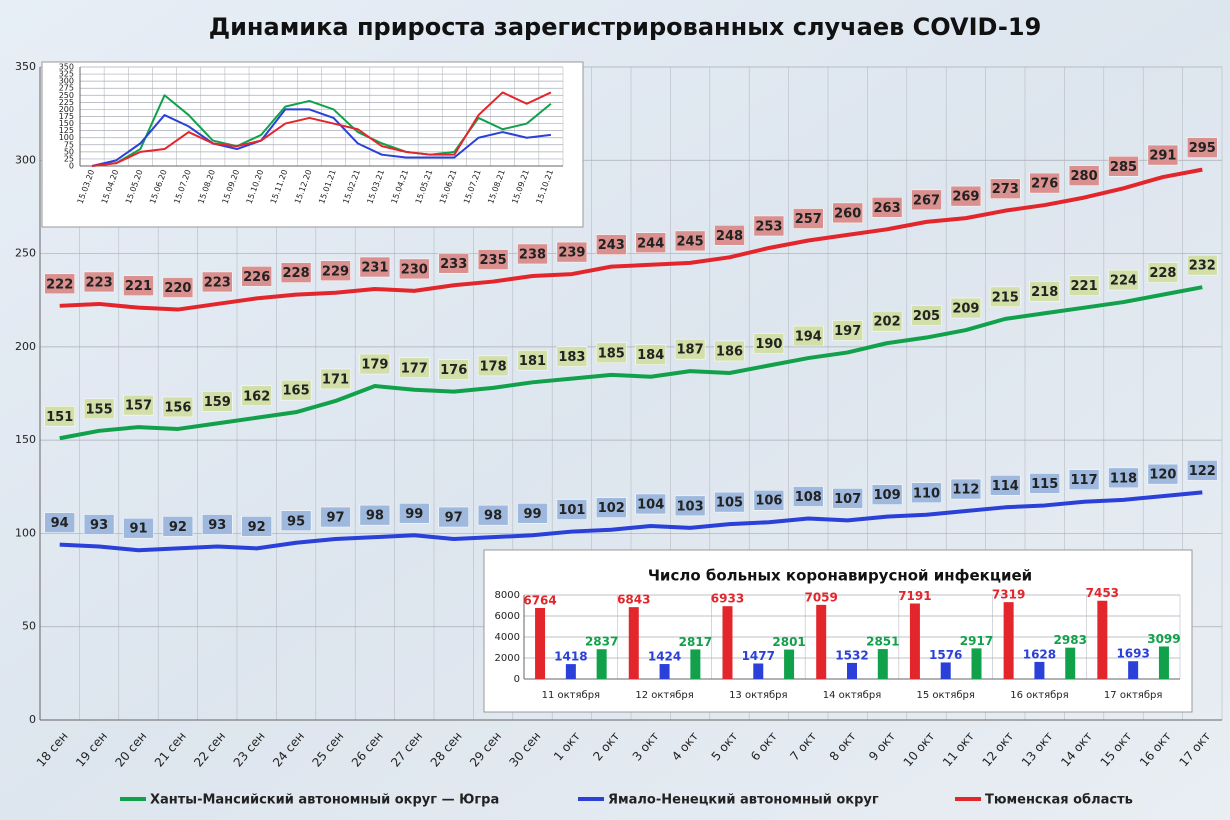 The width and height of the screenshot is (1230, 820). Describe the element at coordinates (178, 527) in the screenshot. I see `data-label: 92` at that location.